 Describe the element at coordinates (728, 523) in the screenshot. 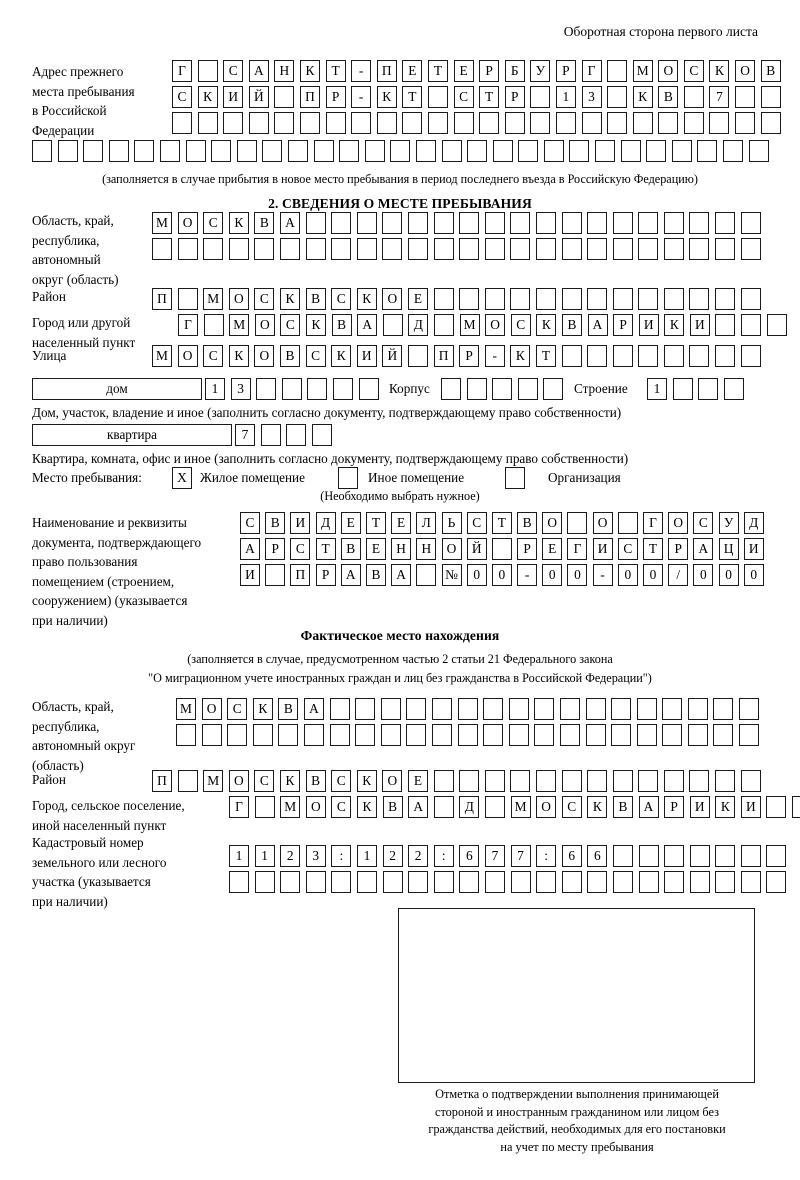

I see `char-cell: У` at that location.